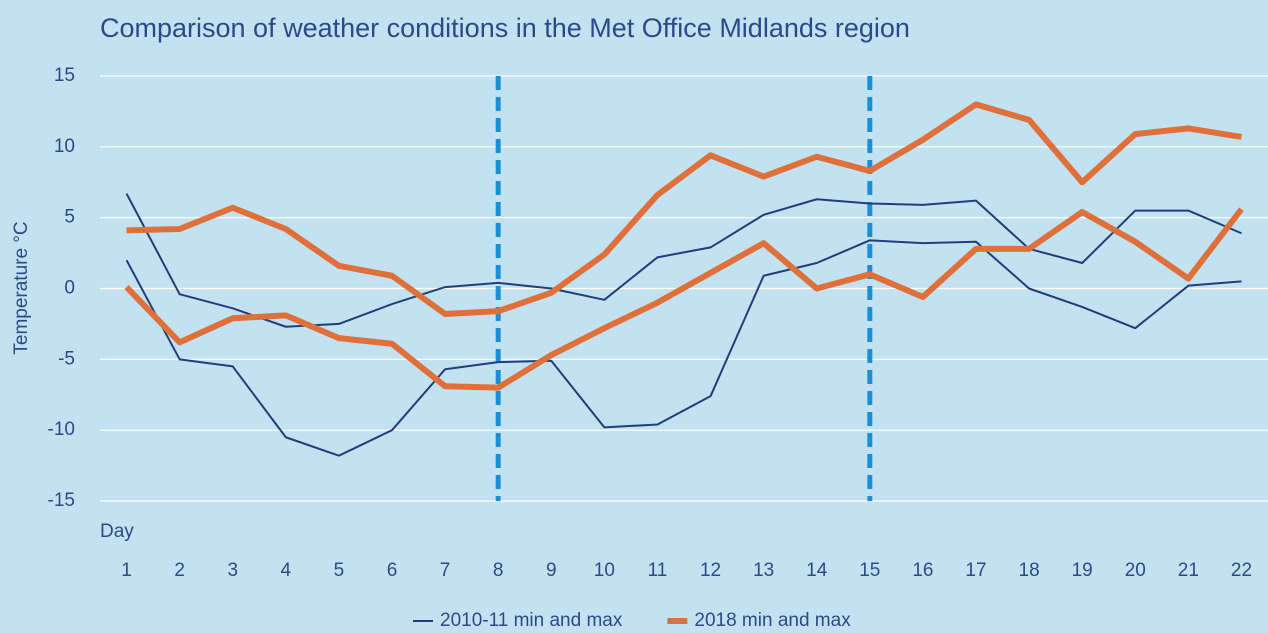  What do you see at coordinates (339, 570) in the screenshot?
I see `x-tick-label: 5` at bounding box center [339, 570].